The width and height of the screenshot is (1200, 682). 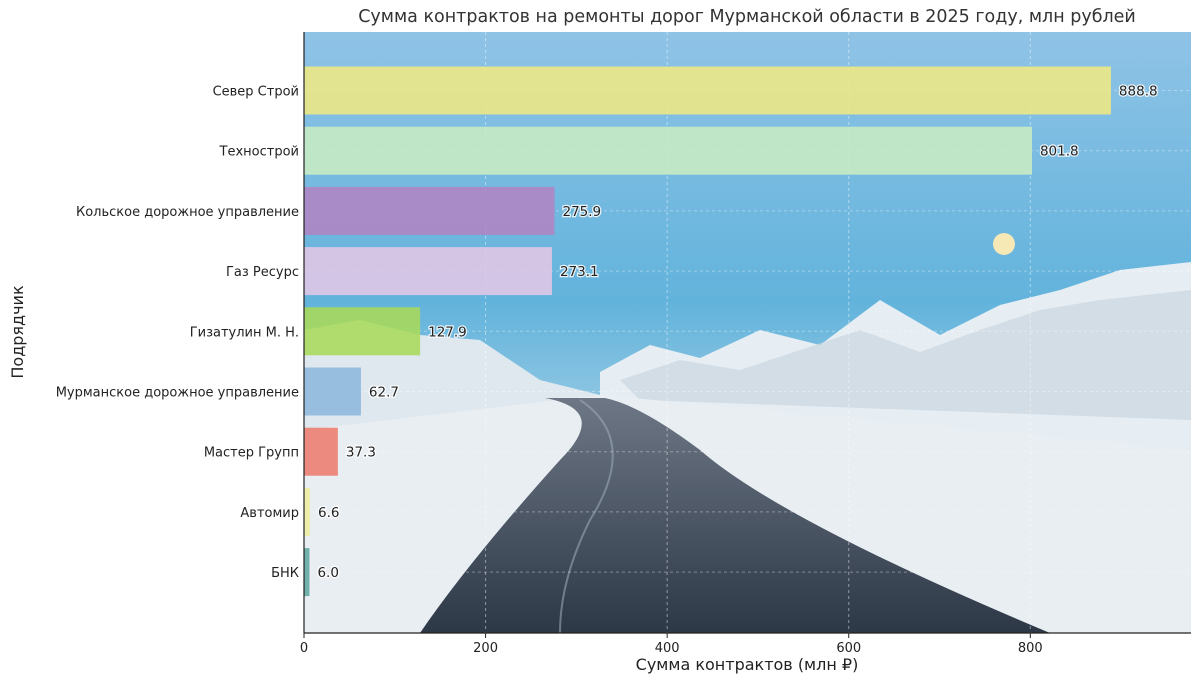 What do you see at coordinates (747, 664) in the screenshot?
I see `x-axis-title: Сумма контрактов (млн ₽)` at bounding box center [747, 664].